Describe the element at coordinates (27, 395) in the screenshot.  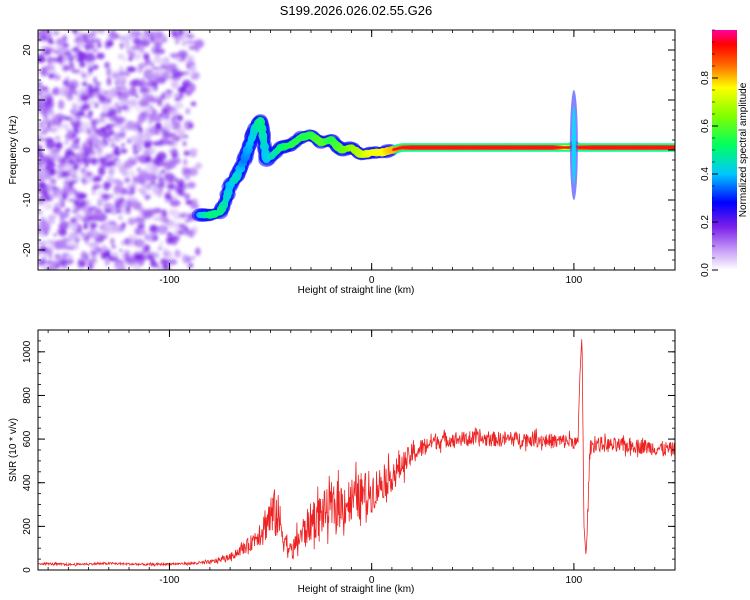
I see `y-tick-label: 800` at that location.